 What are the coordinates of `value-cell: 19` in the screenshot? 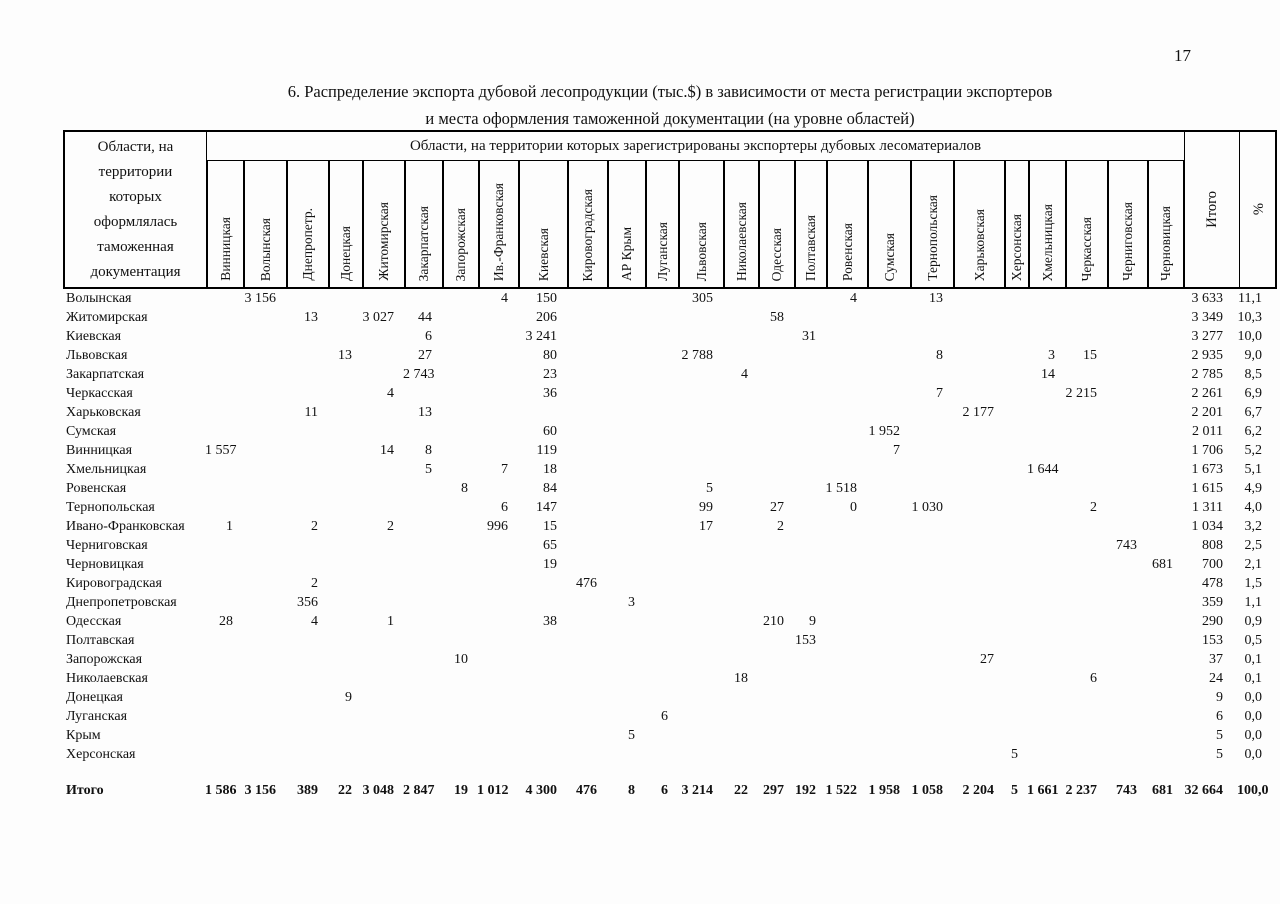 It's located at (550, 564).